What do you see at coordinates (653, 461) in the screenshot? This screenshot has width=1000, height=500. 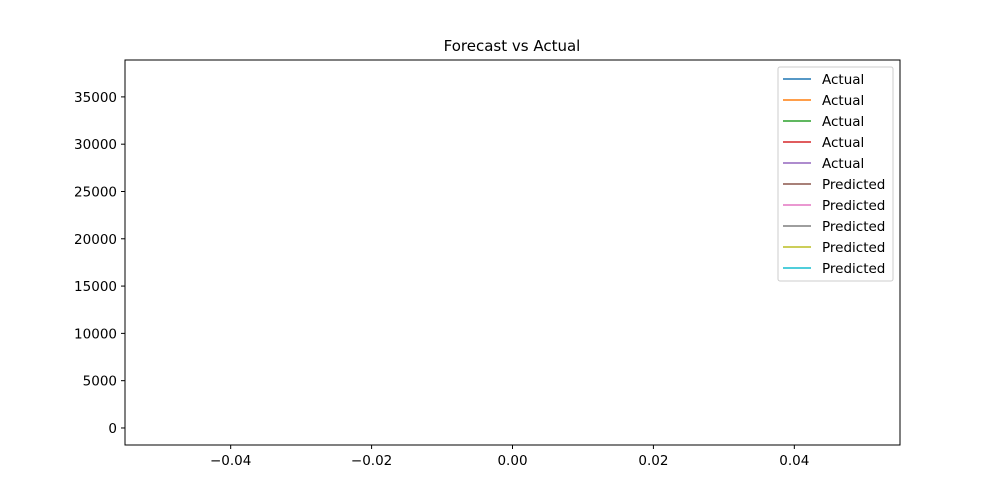 I see `x-tick-label: 0.02` at bounding box center [653, 461].